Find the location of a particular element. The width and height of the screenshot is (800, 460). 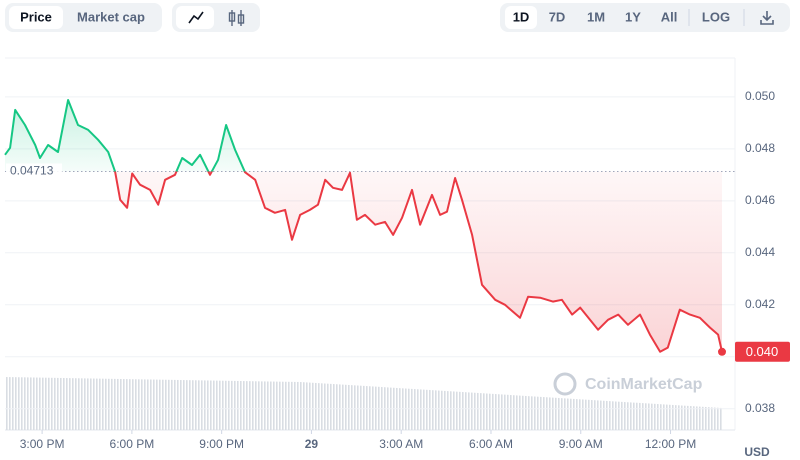

watermark-text: CoinMarketCap is located at coordinates (644, 384).